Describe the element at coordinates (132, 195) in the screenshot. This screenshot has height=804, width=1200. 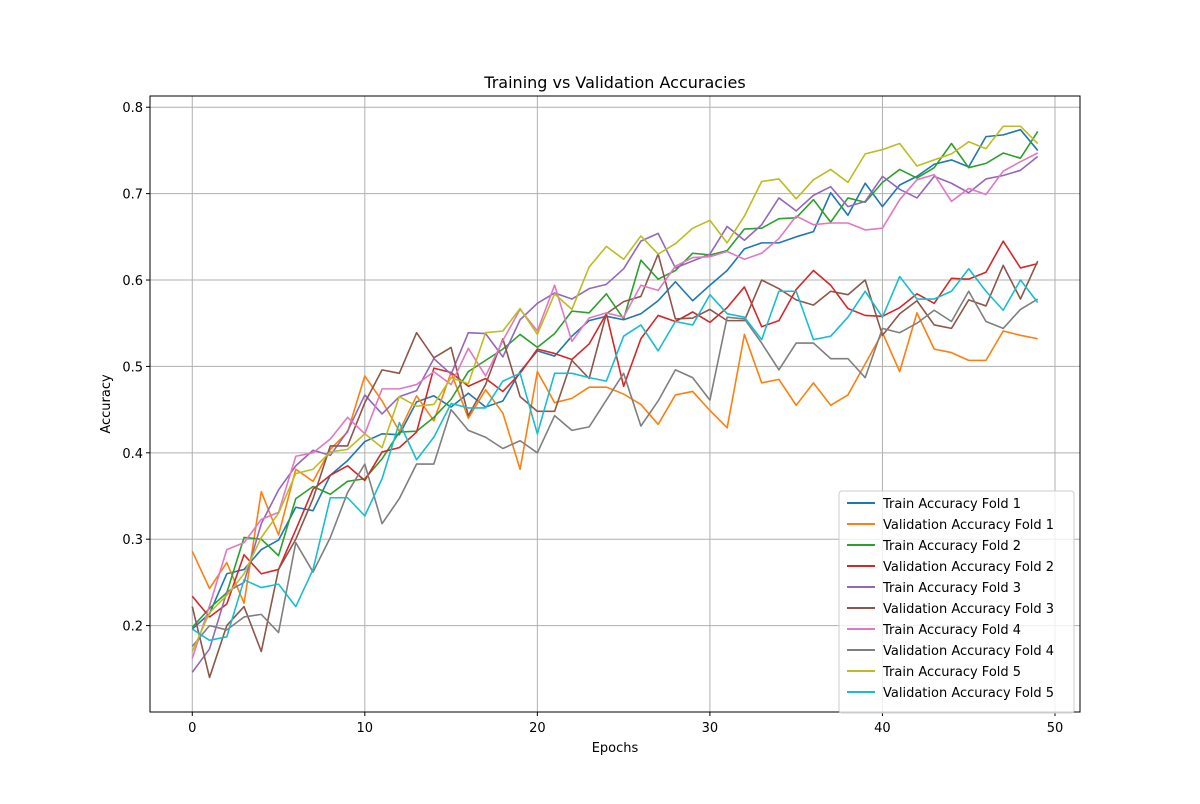
I see `y-tick-label: 0.7` at that location.